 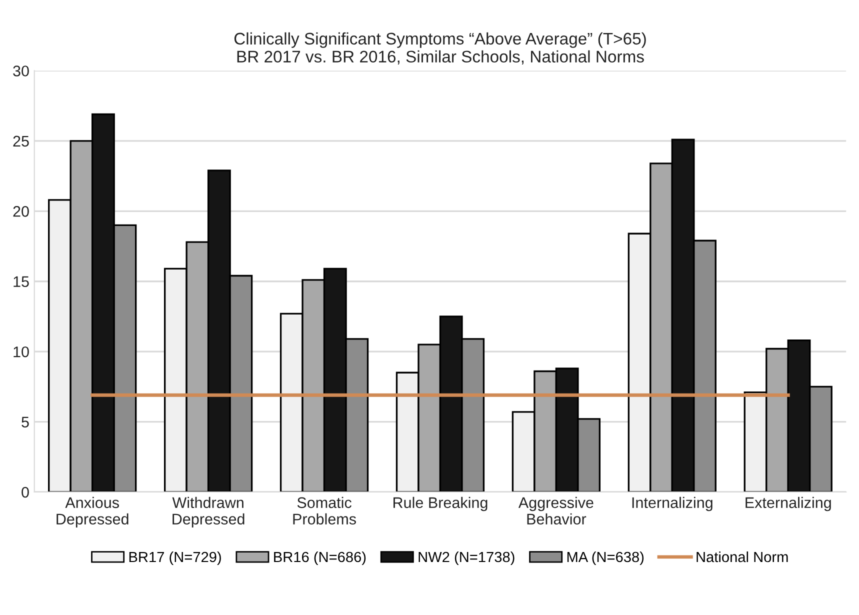 I want to click on y-tick-label: 15, so click(x=21, y=282).